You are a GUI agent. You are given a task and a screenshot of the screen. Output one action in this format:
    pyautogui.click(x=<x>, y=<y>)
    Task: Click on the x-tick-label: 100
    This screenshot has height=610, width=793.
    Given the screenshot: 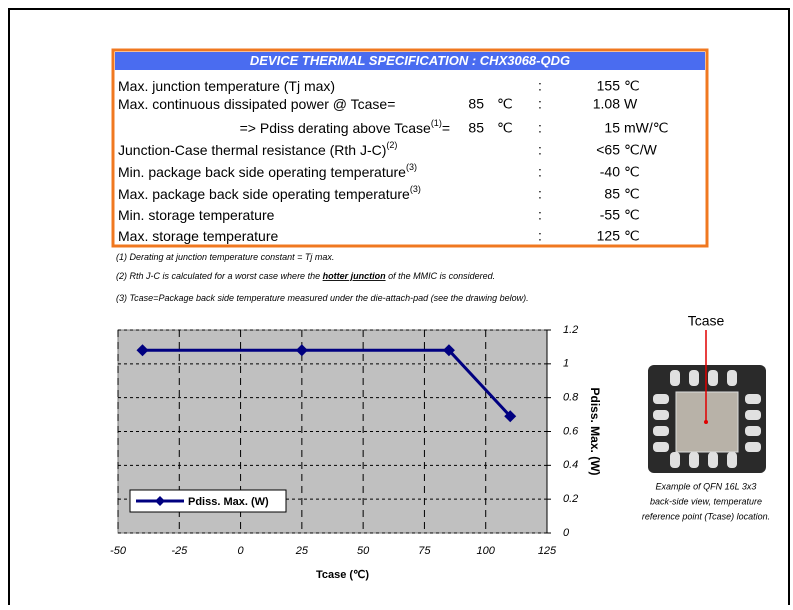 What is the action you would take?
    pyautogui.click(x=486, y=551)
    